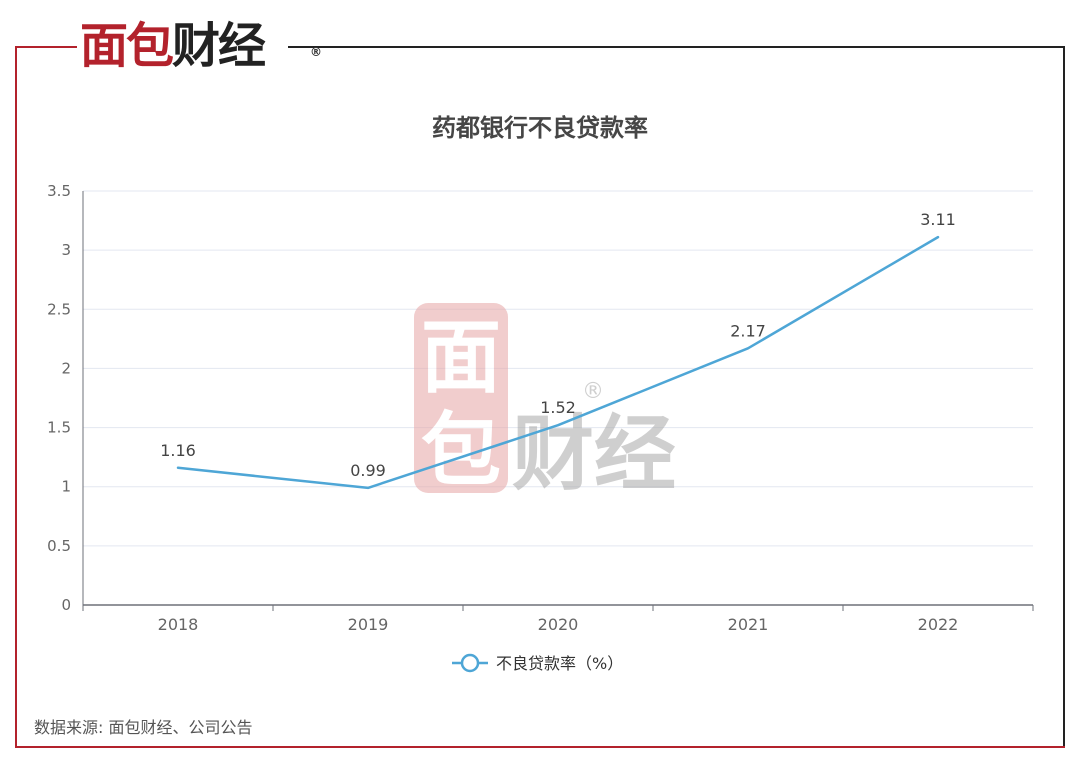 Image resolution: width=1080 pixels, height=764 pixels. I want to click on frame-top-left-line, so click(46, 47).